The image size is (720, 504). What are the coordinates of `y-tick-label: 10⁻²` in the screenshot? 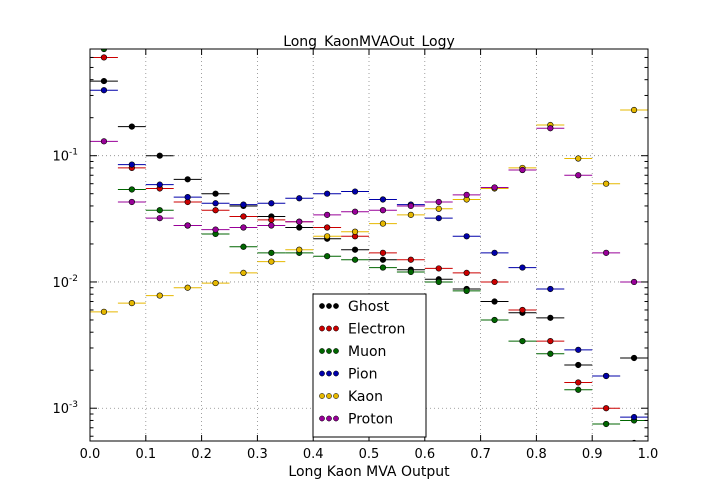 It's located at (65, 282).